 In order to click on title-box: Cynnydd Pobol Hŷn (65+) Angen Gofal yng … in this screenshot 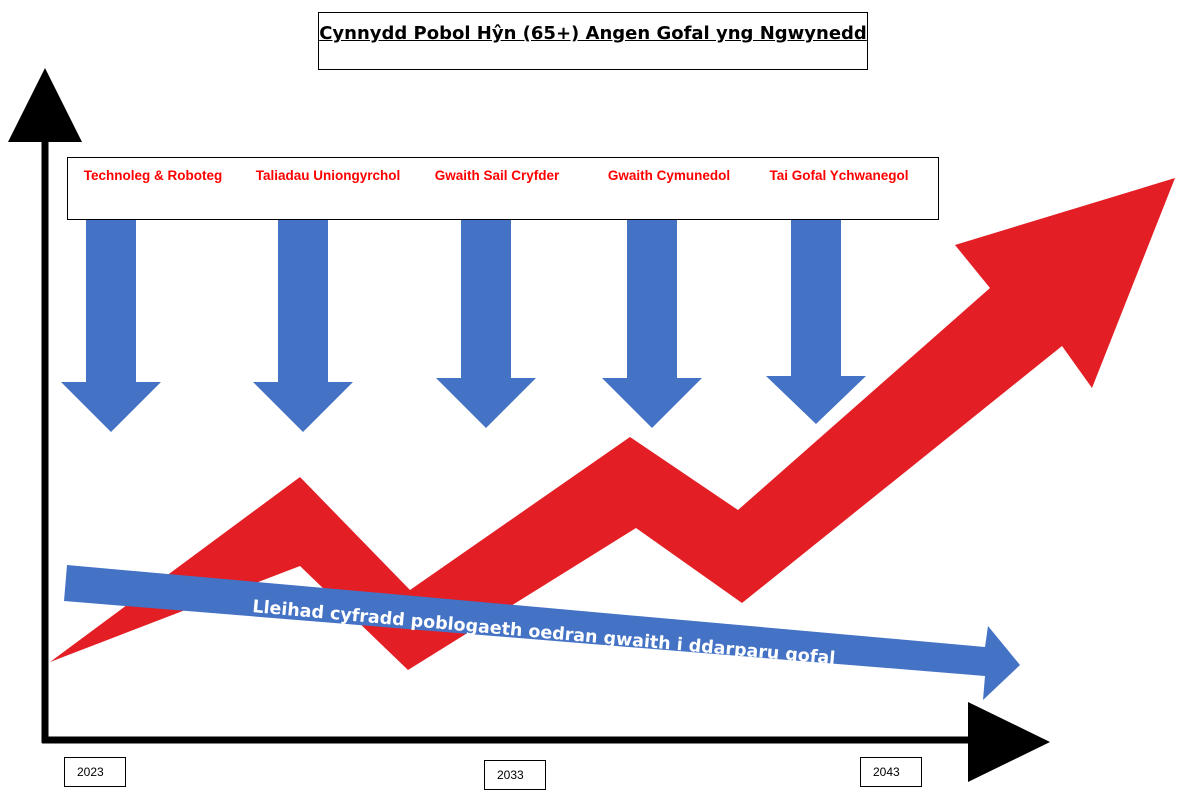, I will do `click(593, 41)`.